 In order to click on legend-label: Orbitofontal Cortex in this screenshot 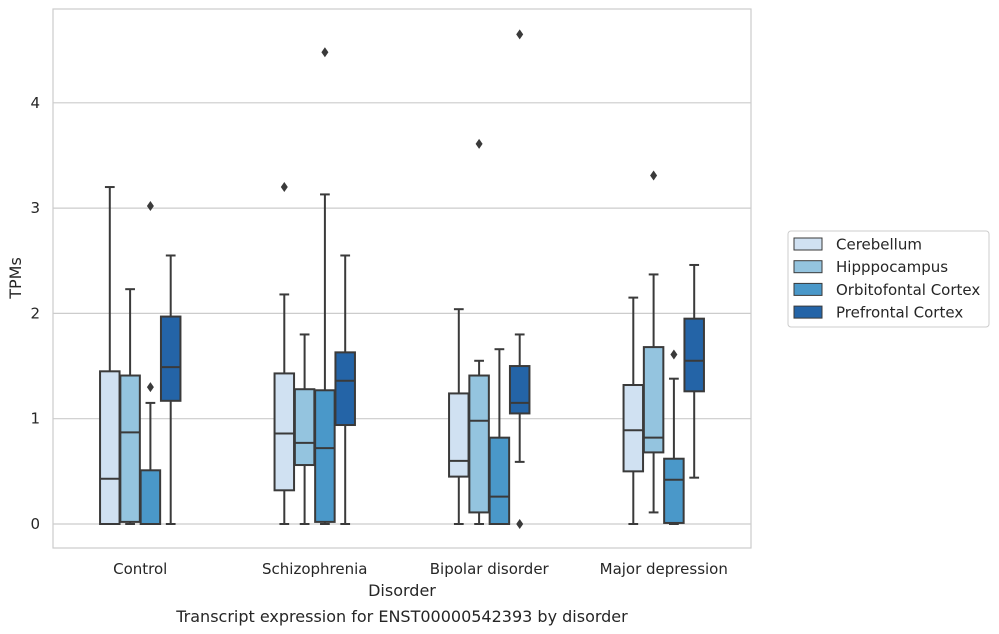, I will do `click(908, 290)`.